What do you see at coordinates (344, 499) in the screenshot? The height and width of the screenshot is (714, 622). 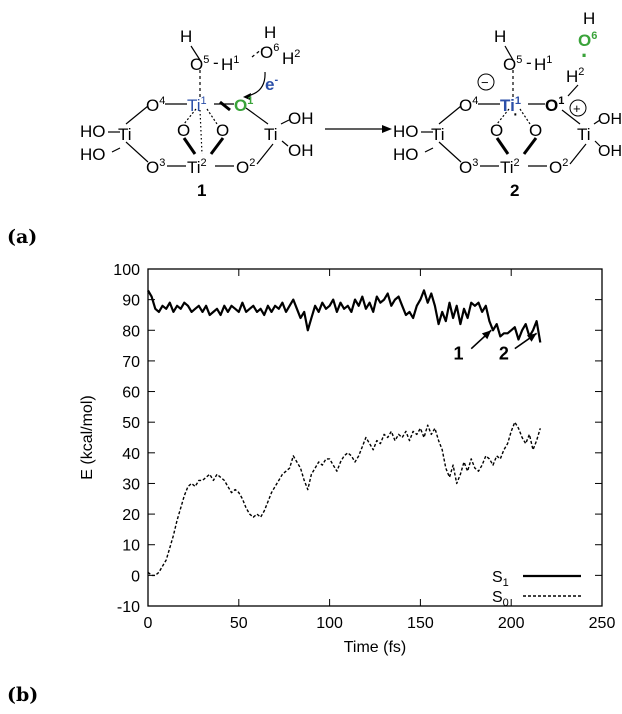 I see `series-S0-line` at bounding box center [344, 499].